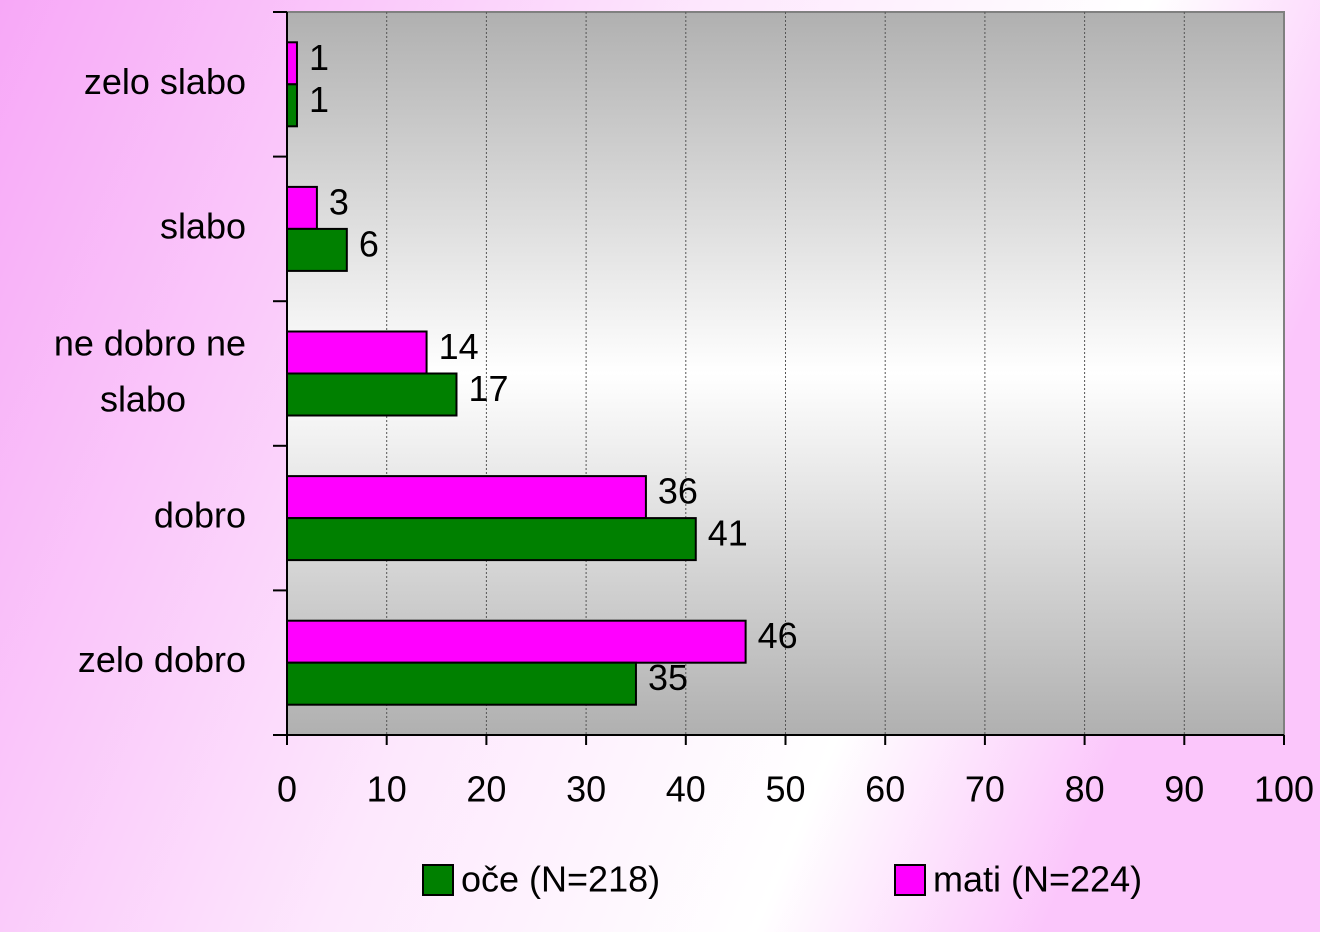 The height and width of the screenshot is (932, 1320). I want to click on value-label: 36, so click(678, 491).